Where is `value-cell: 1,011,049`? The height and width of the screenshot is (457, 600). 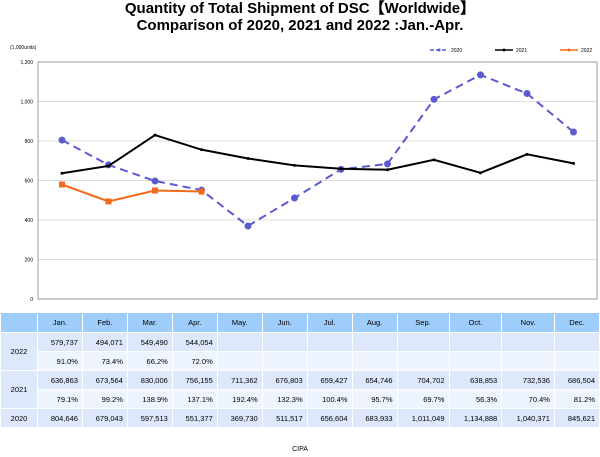
value-cell: 1,011,049 is located at coordinates (423, 418).